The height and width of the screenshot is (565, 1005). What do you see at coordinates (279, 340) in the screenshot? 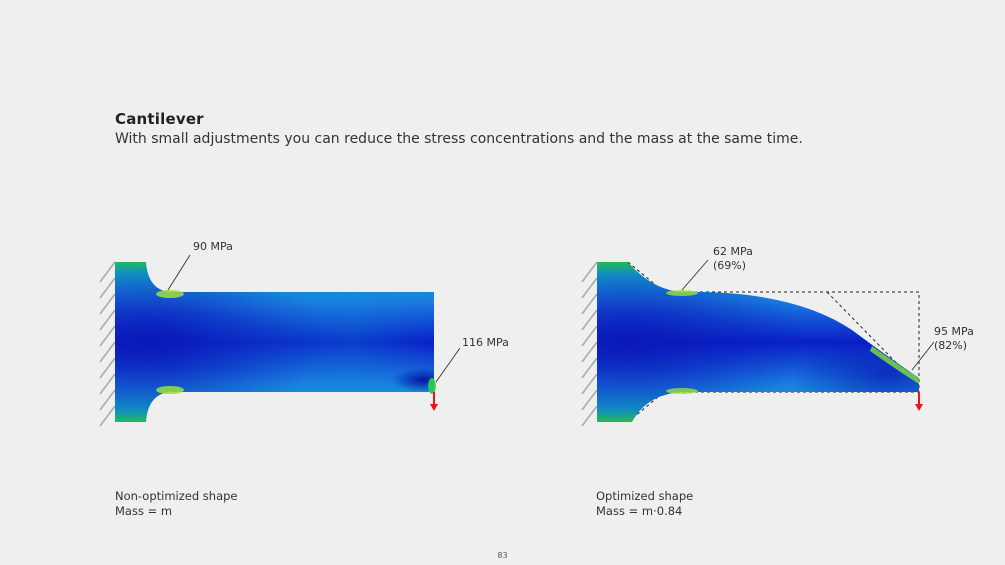
I see `non-optimized-cantilever-diagram` at bounding box center [279, 340].